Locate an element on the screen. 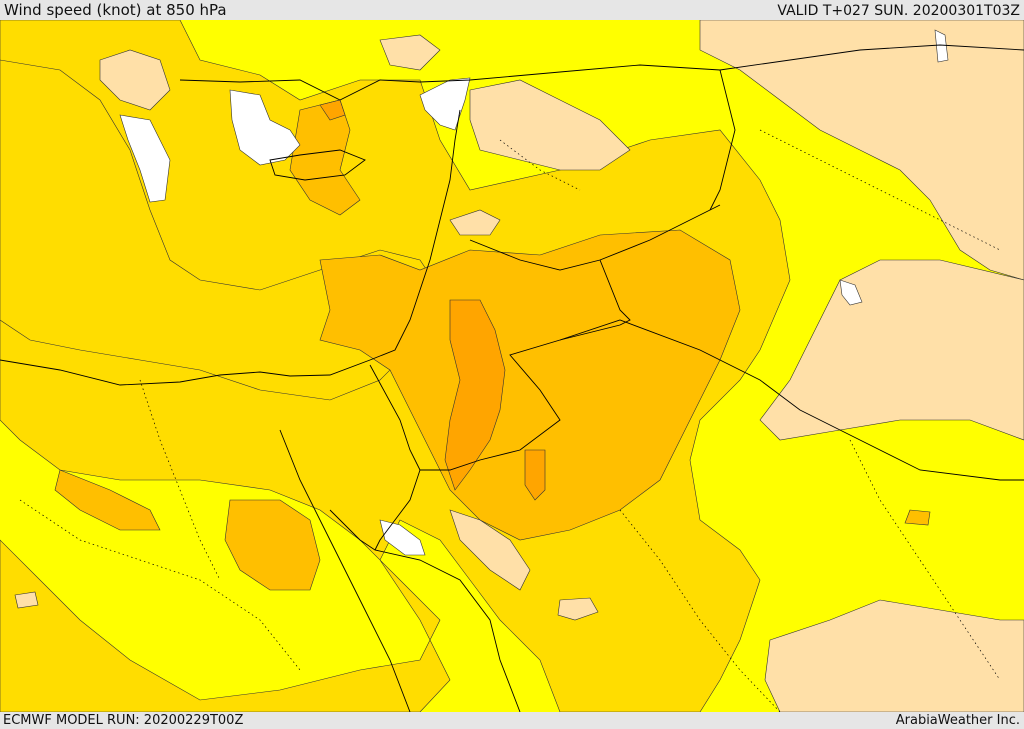 Image resolution: width=1024 pixels, height=729 pixels. field-orange is located at coordinates (432, 300).